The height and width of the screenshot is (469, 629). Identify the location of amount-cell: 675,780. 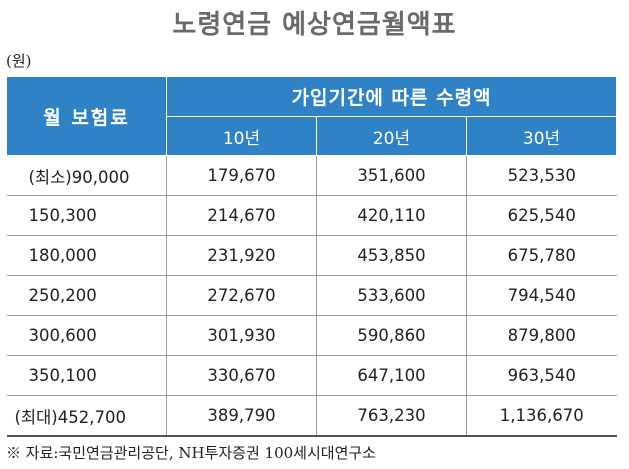
(541, 255).